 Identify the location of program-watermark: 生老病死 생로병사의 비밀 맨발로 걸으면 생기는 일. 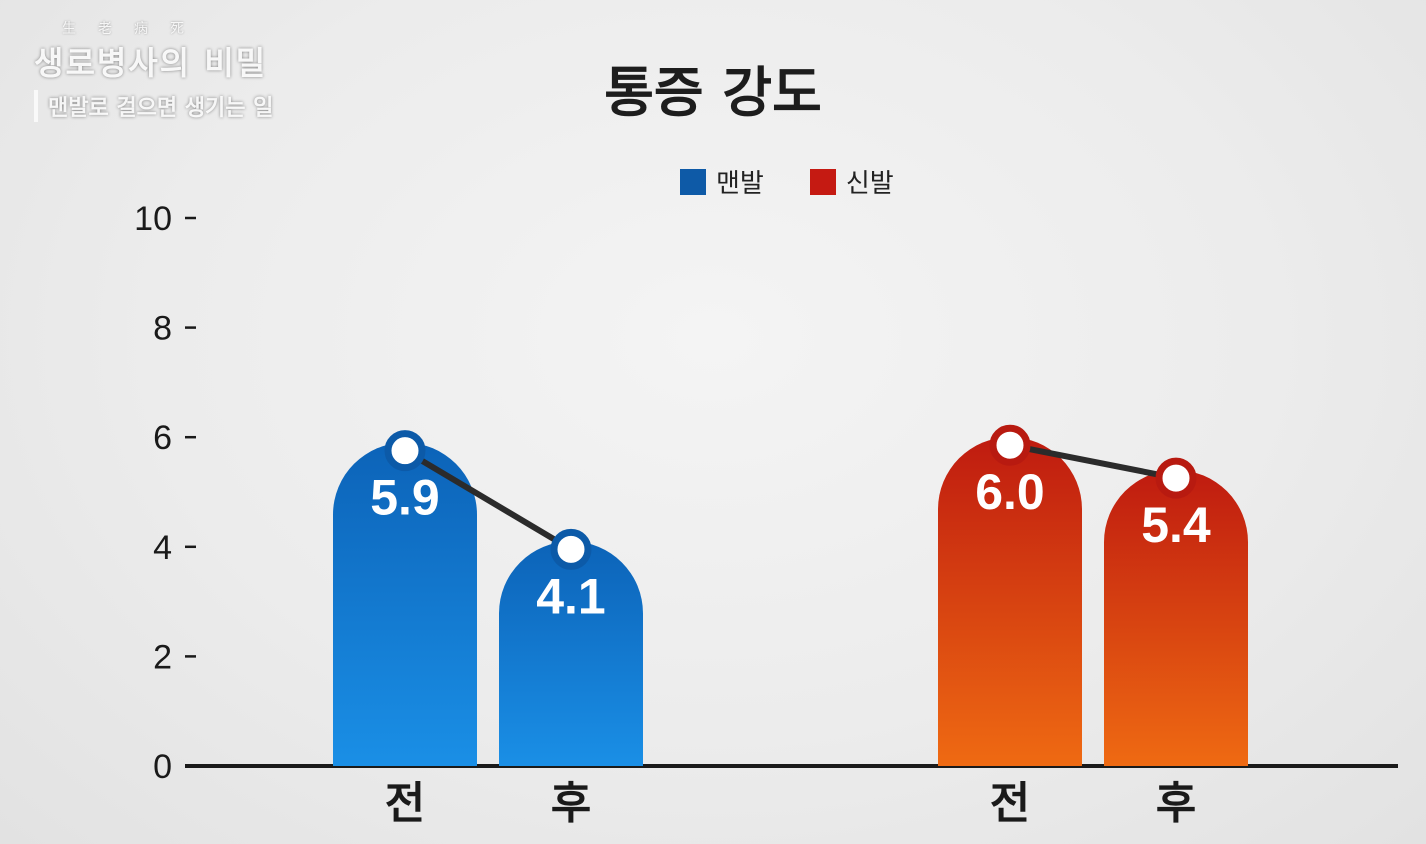
(153, 70).